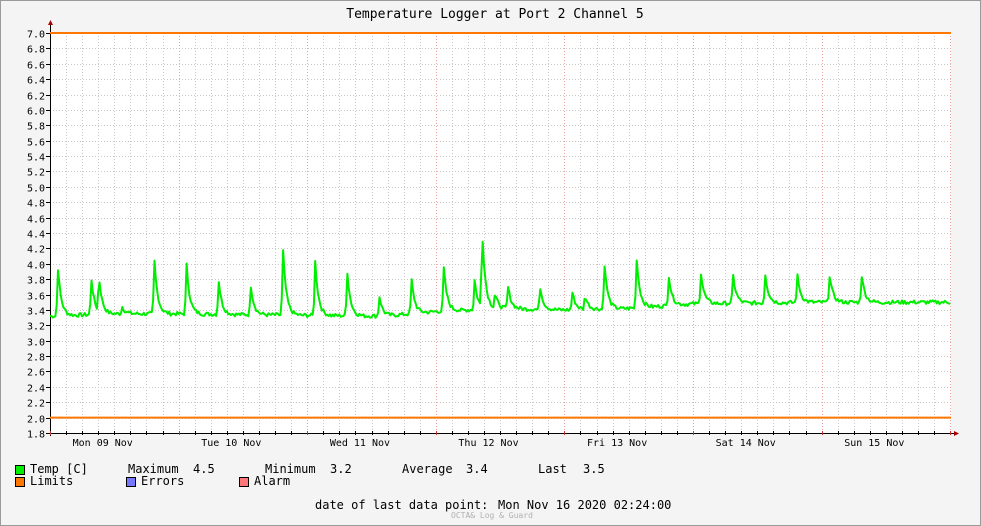 This screenshot has height=526, width=981. Describe the element at coordinates (492, 515) in the screenshot. I see `credit-text: OCTA& Log & Guard` at that location.